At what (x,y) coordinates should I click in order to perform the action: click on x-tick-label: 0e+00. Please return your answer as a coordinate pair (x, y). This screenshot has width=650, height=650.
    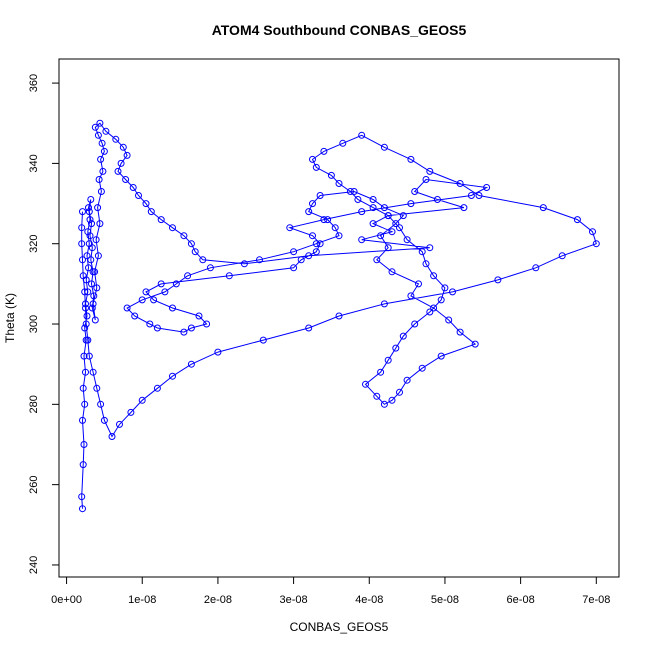
    Looking at the image, I should click on (66, 600).